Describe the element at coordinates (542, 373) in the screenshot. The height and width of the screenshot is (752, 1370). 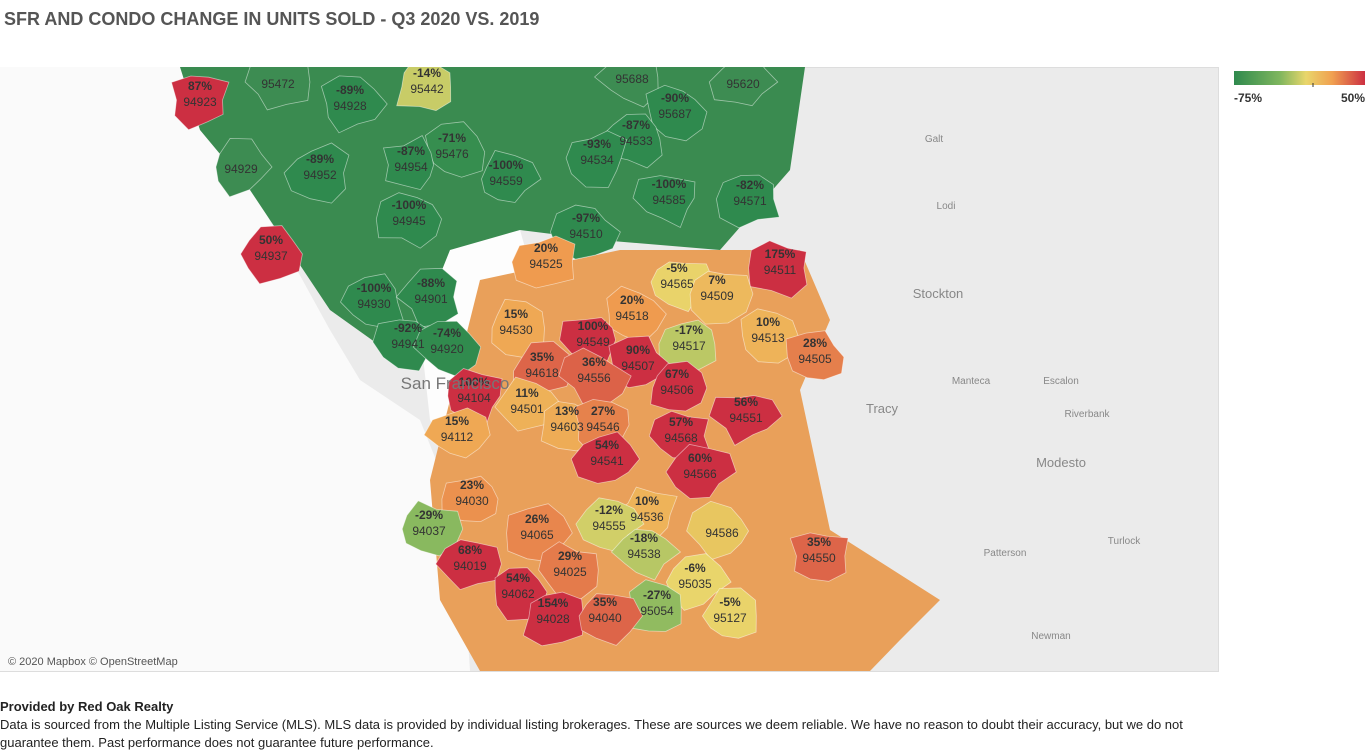
I see `region-zip: 94618` at that location.